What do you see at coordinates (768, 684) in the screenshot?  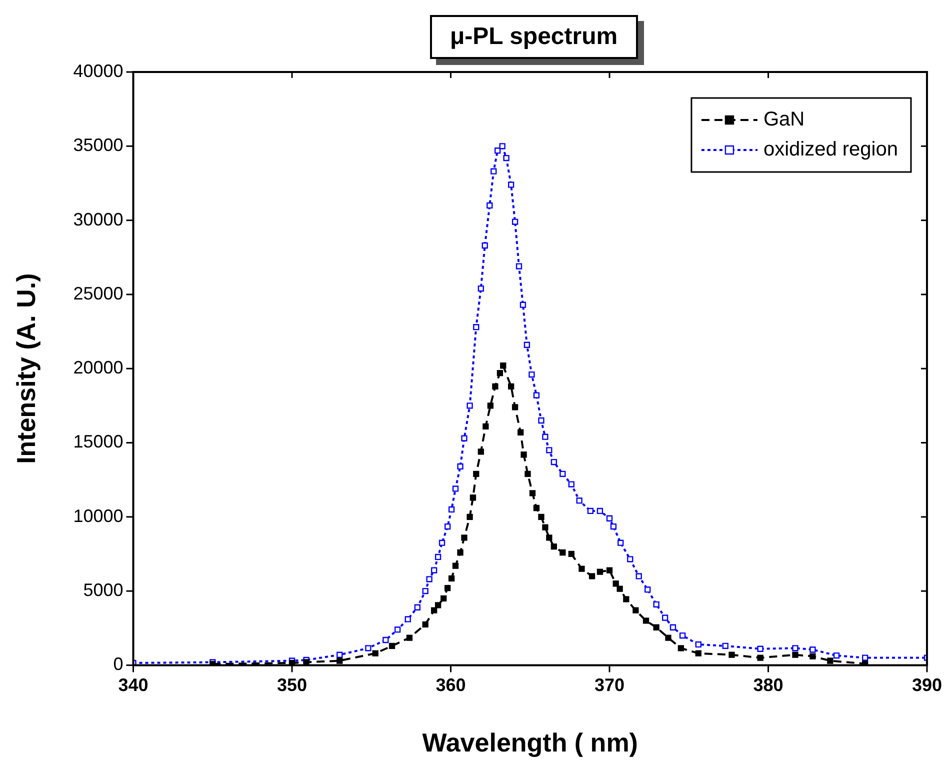 I see `x-tick-label: 380` at bounding box center [768, 684].